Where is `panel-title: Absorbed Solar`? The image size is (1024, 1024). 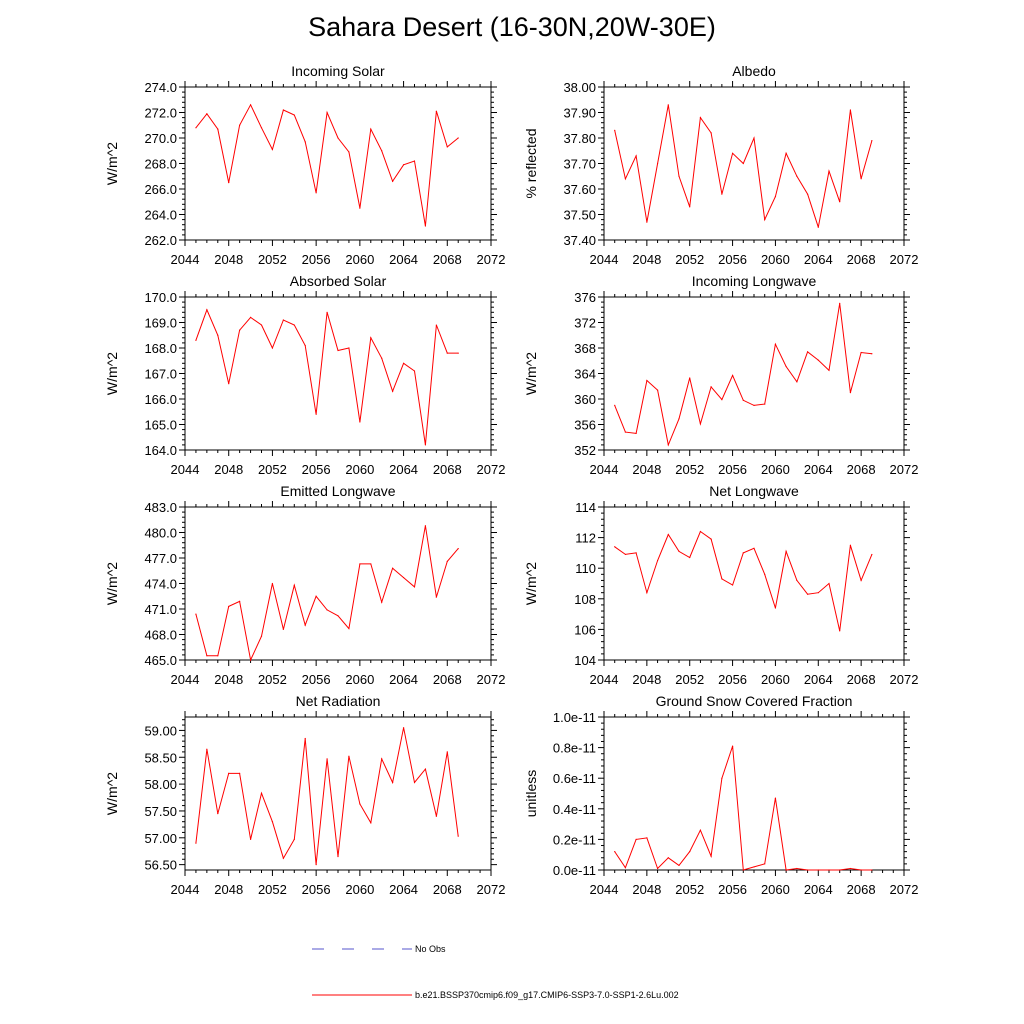 panel-title: Absorbed Solar is located at coordinates (338, 281).